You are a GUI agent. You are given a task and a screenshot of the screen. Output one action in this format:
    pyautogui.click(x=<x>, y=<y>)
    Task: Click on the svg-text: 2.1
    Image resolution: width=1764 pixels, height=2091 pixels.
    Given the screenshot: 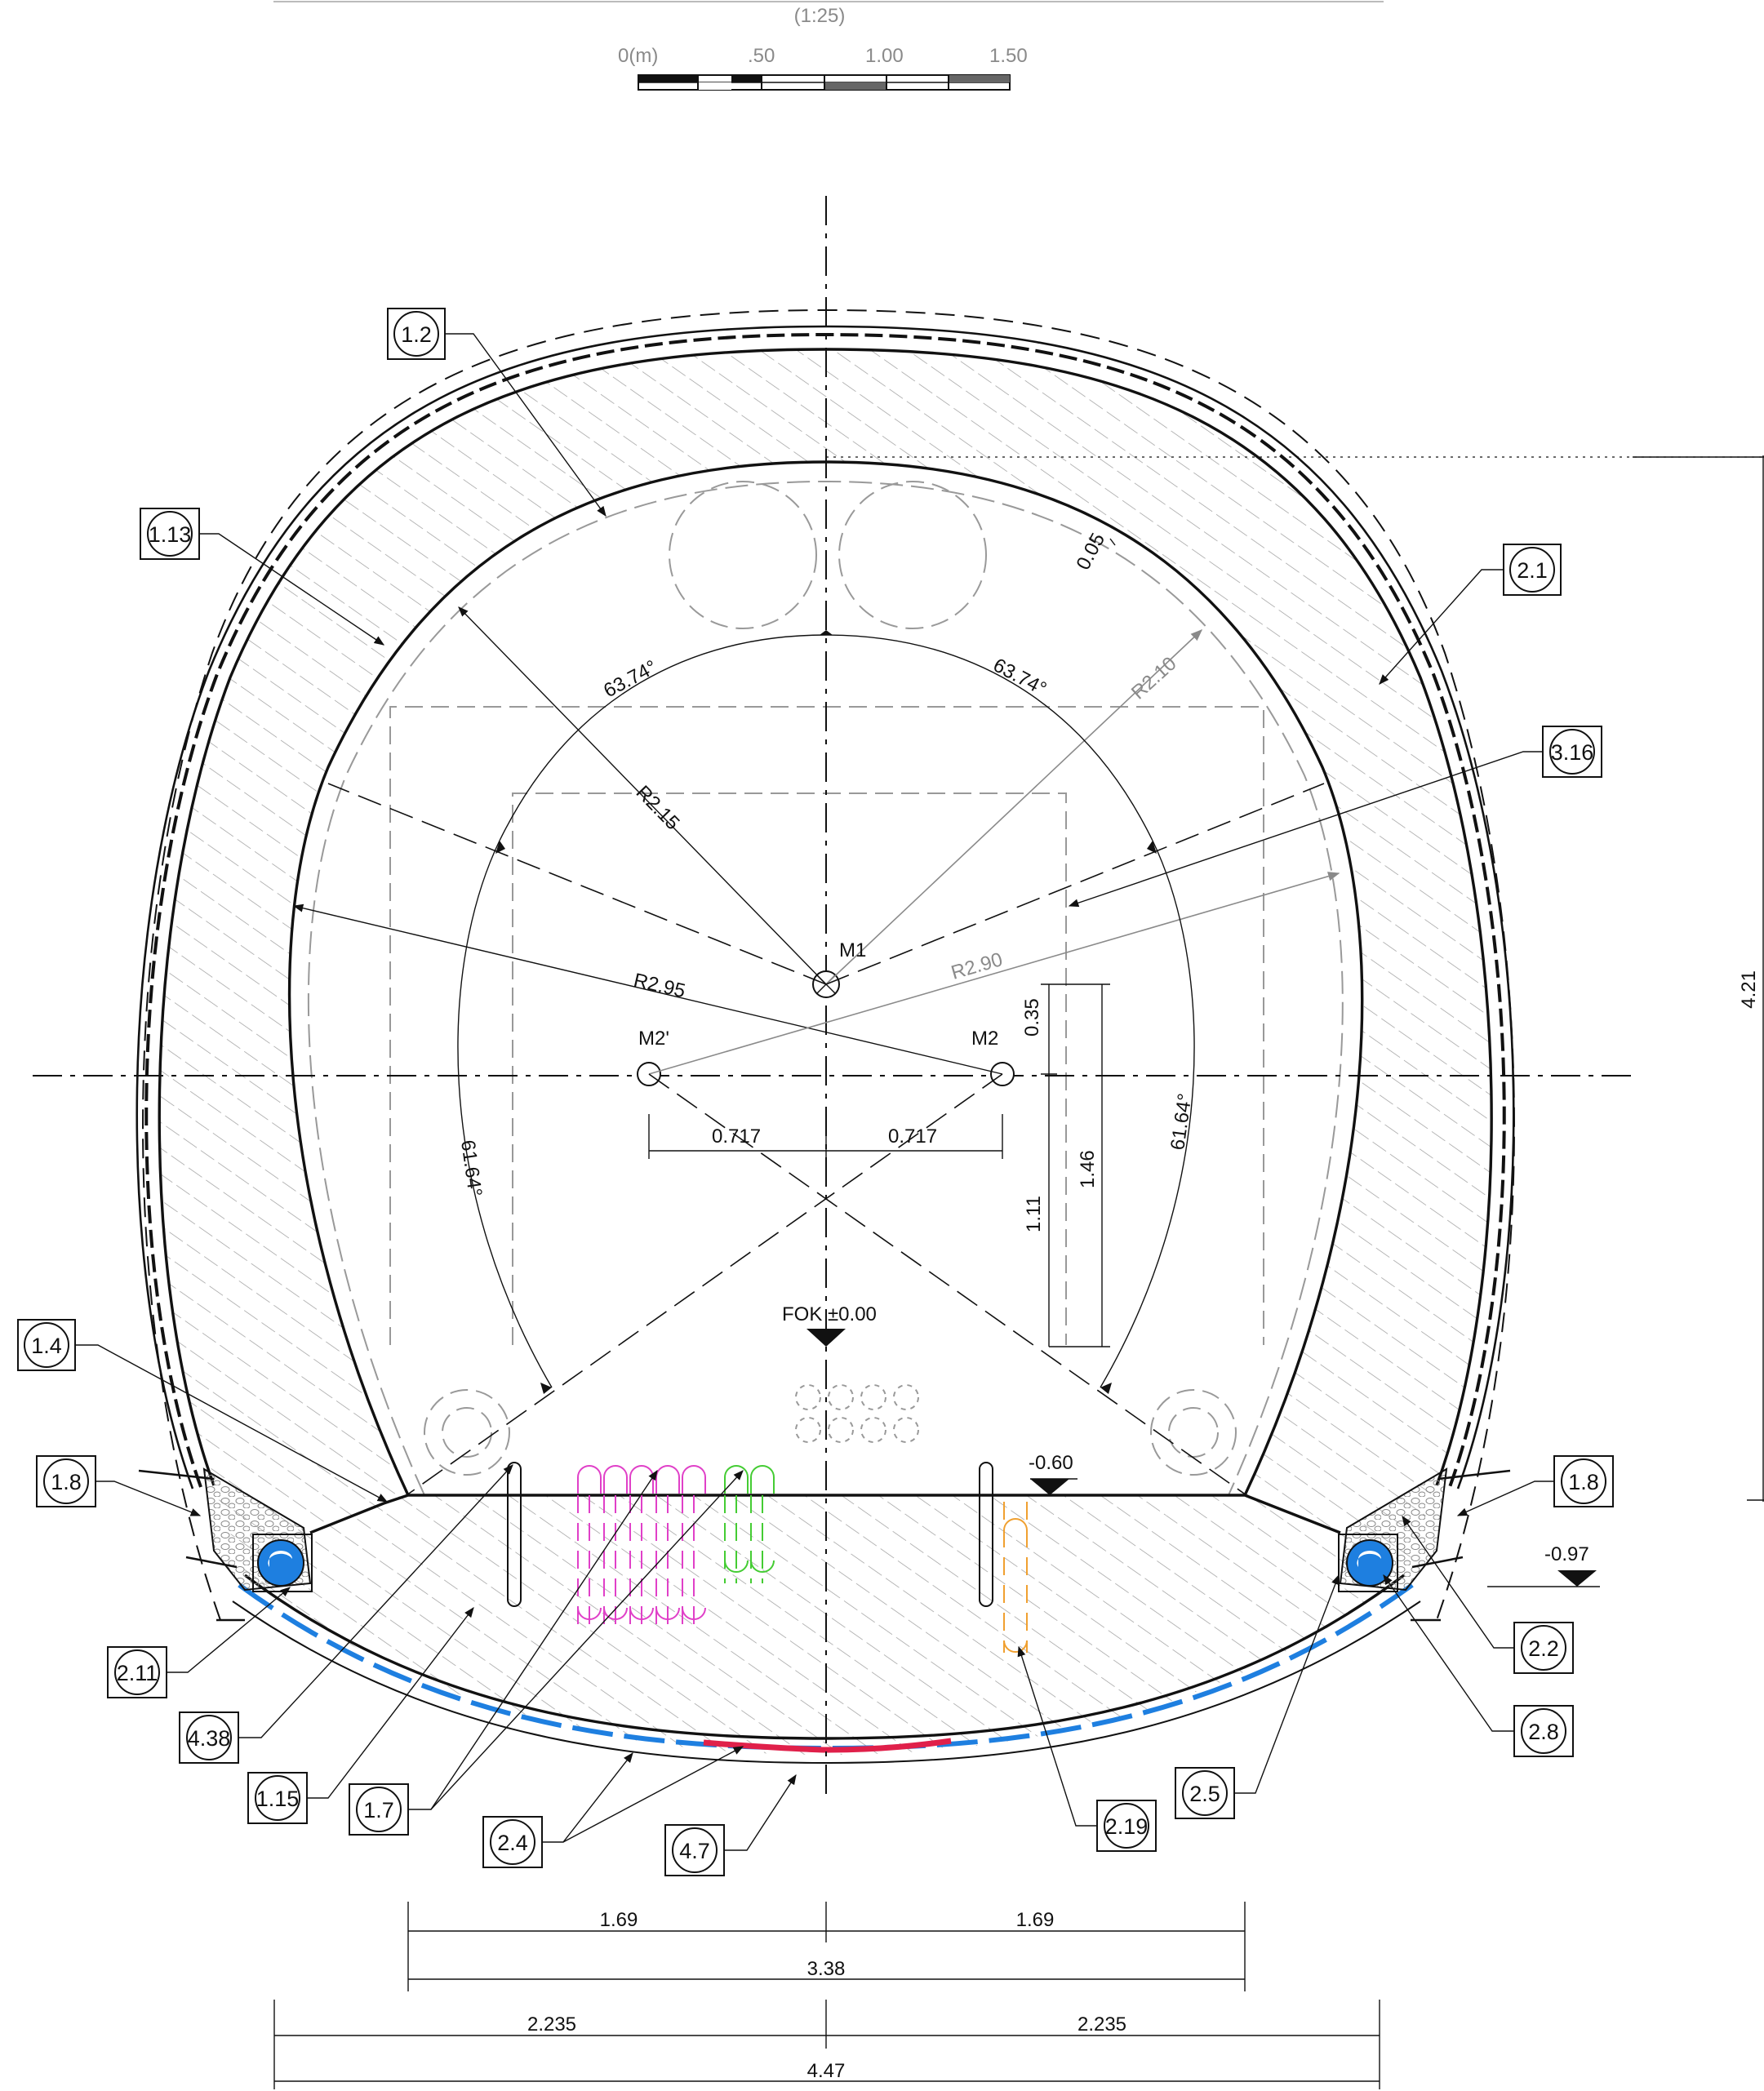 What is the action you would take?
    pyautogui.click(x=1532, y=570)
    